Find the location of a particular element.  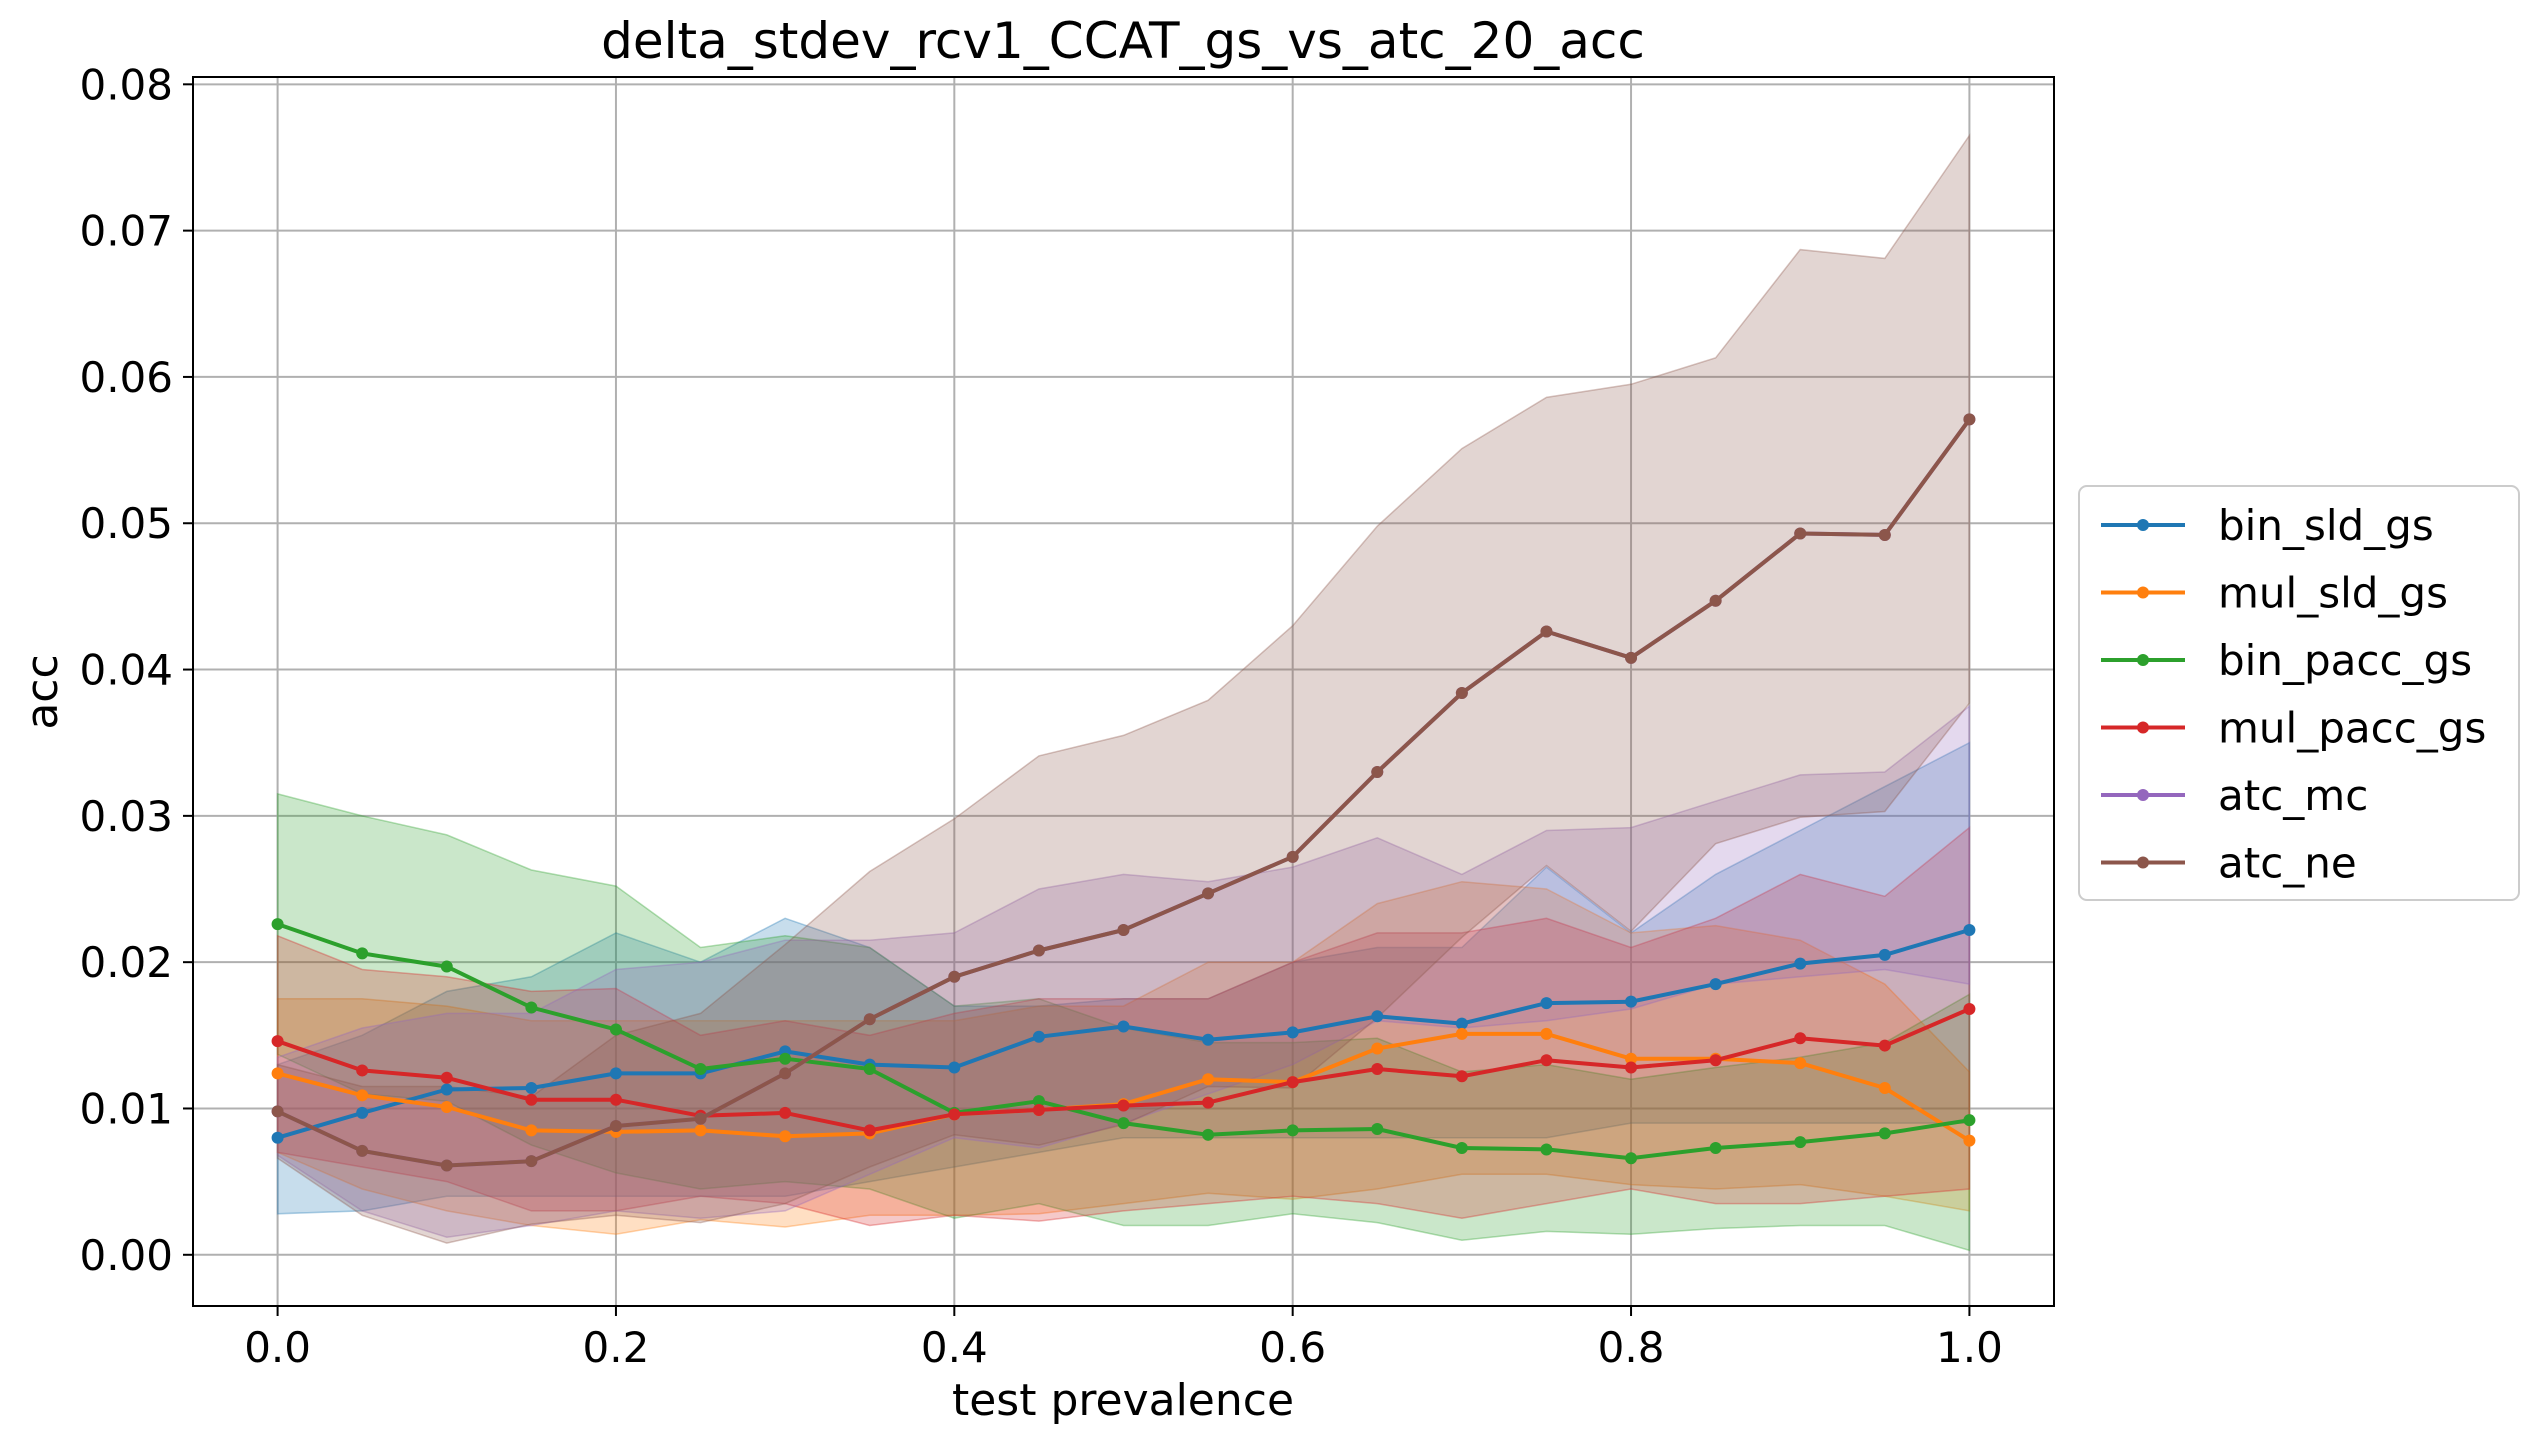

y-tick-label: 0.05 is located at coordinates (126, 523).